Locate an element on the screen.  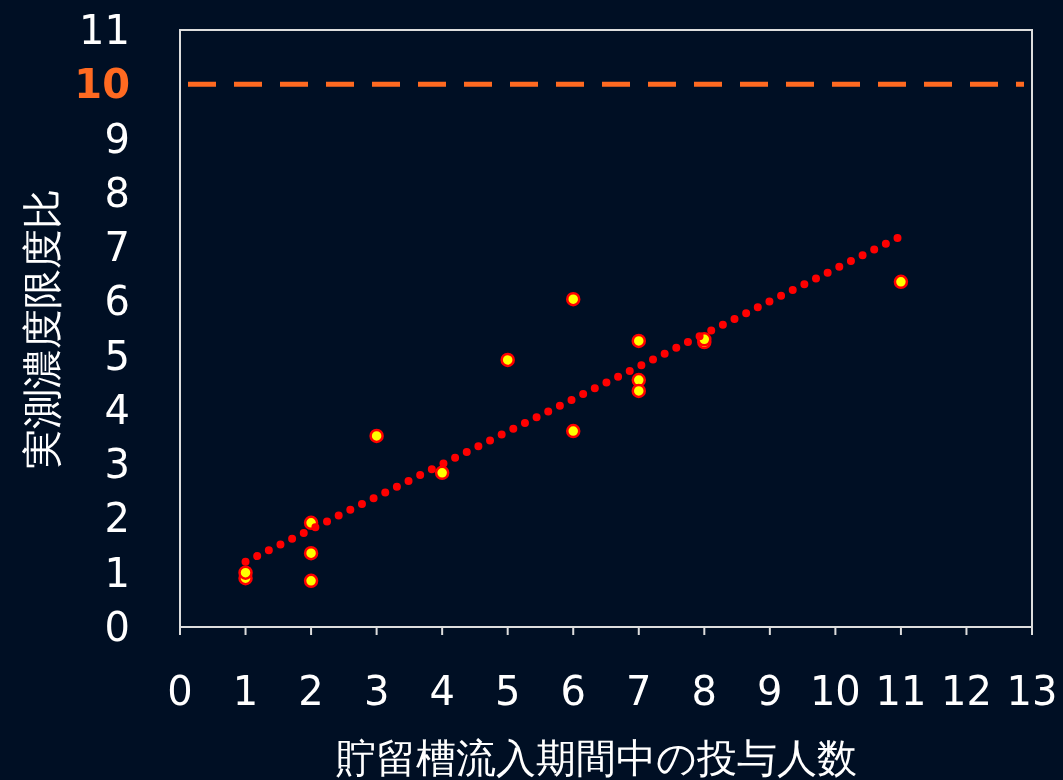
y-tick-label: 8 is located at coordinates (117, 192).